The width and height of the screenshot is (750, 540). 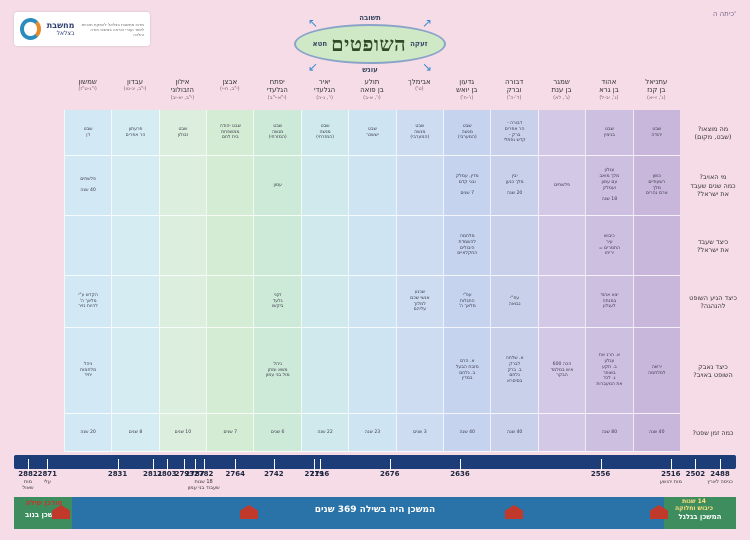 What do you see at coordinates (135, 82) in the screenshot?
I see `judge-name: עבדון` at bounding box center [135, 82].